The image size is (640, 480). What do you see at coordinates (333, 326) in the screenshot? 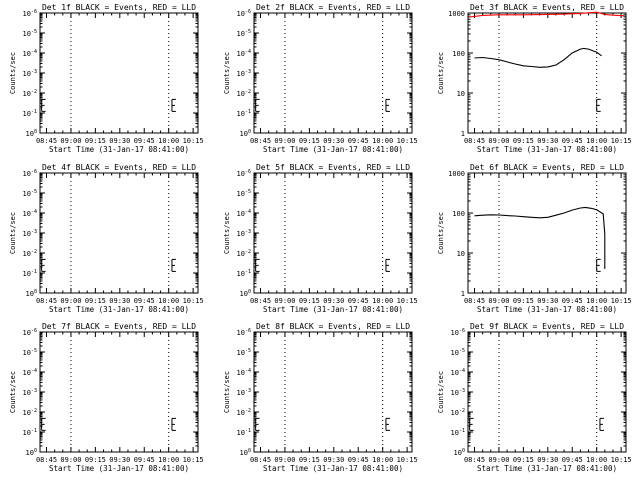
I see `panel-title: Det 8f BLACK = Events, RED = LLD` at bounding box center [333, 326].